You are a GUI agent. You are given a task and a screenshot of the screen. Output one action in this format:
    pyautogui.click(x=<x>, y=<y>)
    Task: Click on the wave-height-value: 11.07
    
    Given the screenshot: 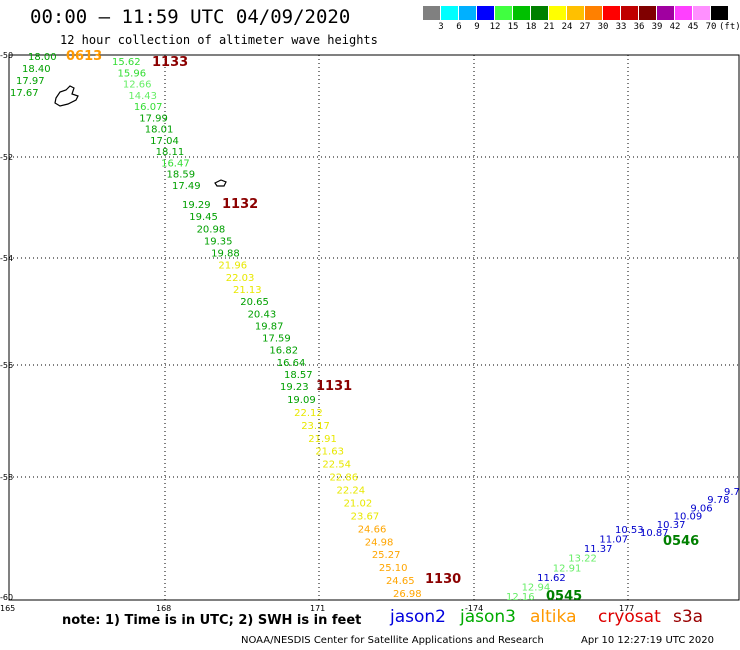 What is the action you would take?
    pyautogui.click(x=613, y=540)
    